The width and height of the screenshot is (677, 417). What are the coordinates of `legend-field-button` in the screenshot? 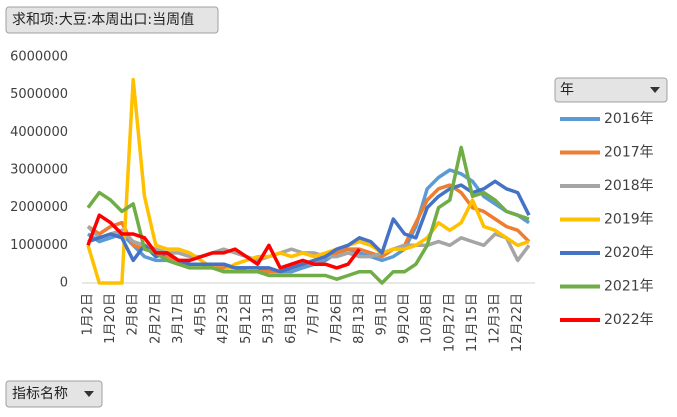 It's located at (611, 90).